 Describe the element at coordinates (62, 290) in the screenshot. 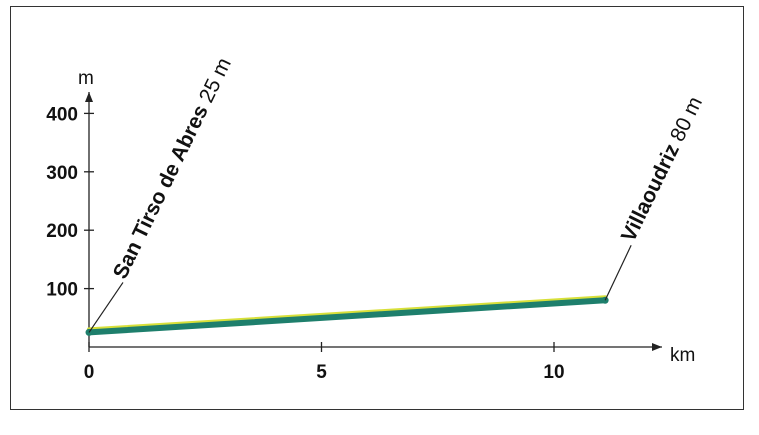

I see `y-tick-label: 100` at that location.